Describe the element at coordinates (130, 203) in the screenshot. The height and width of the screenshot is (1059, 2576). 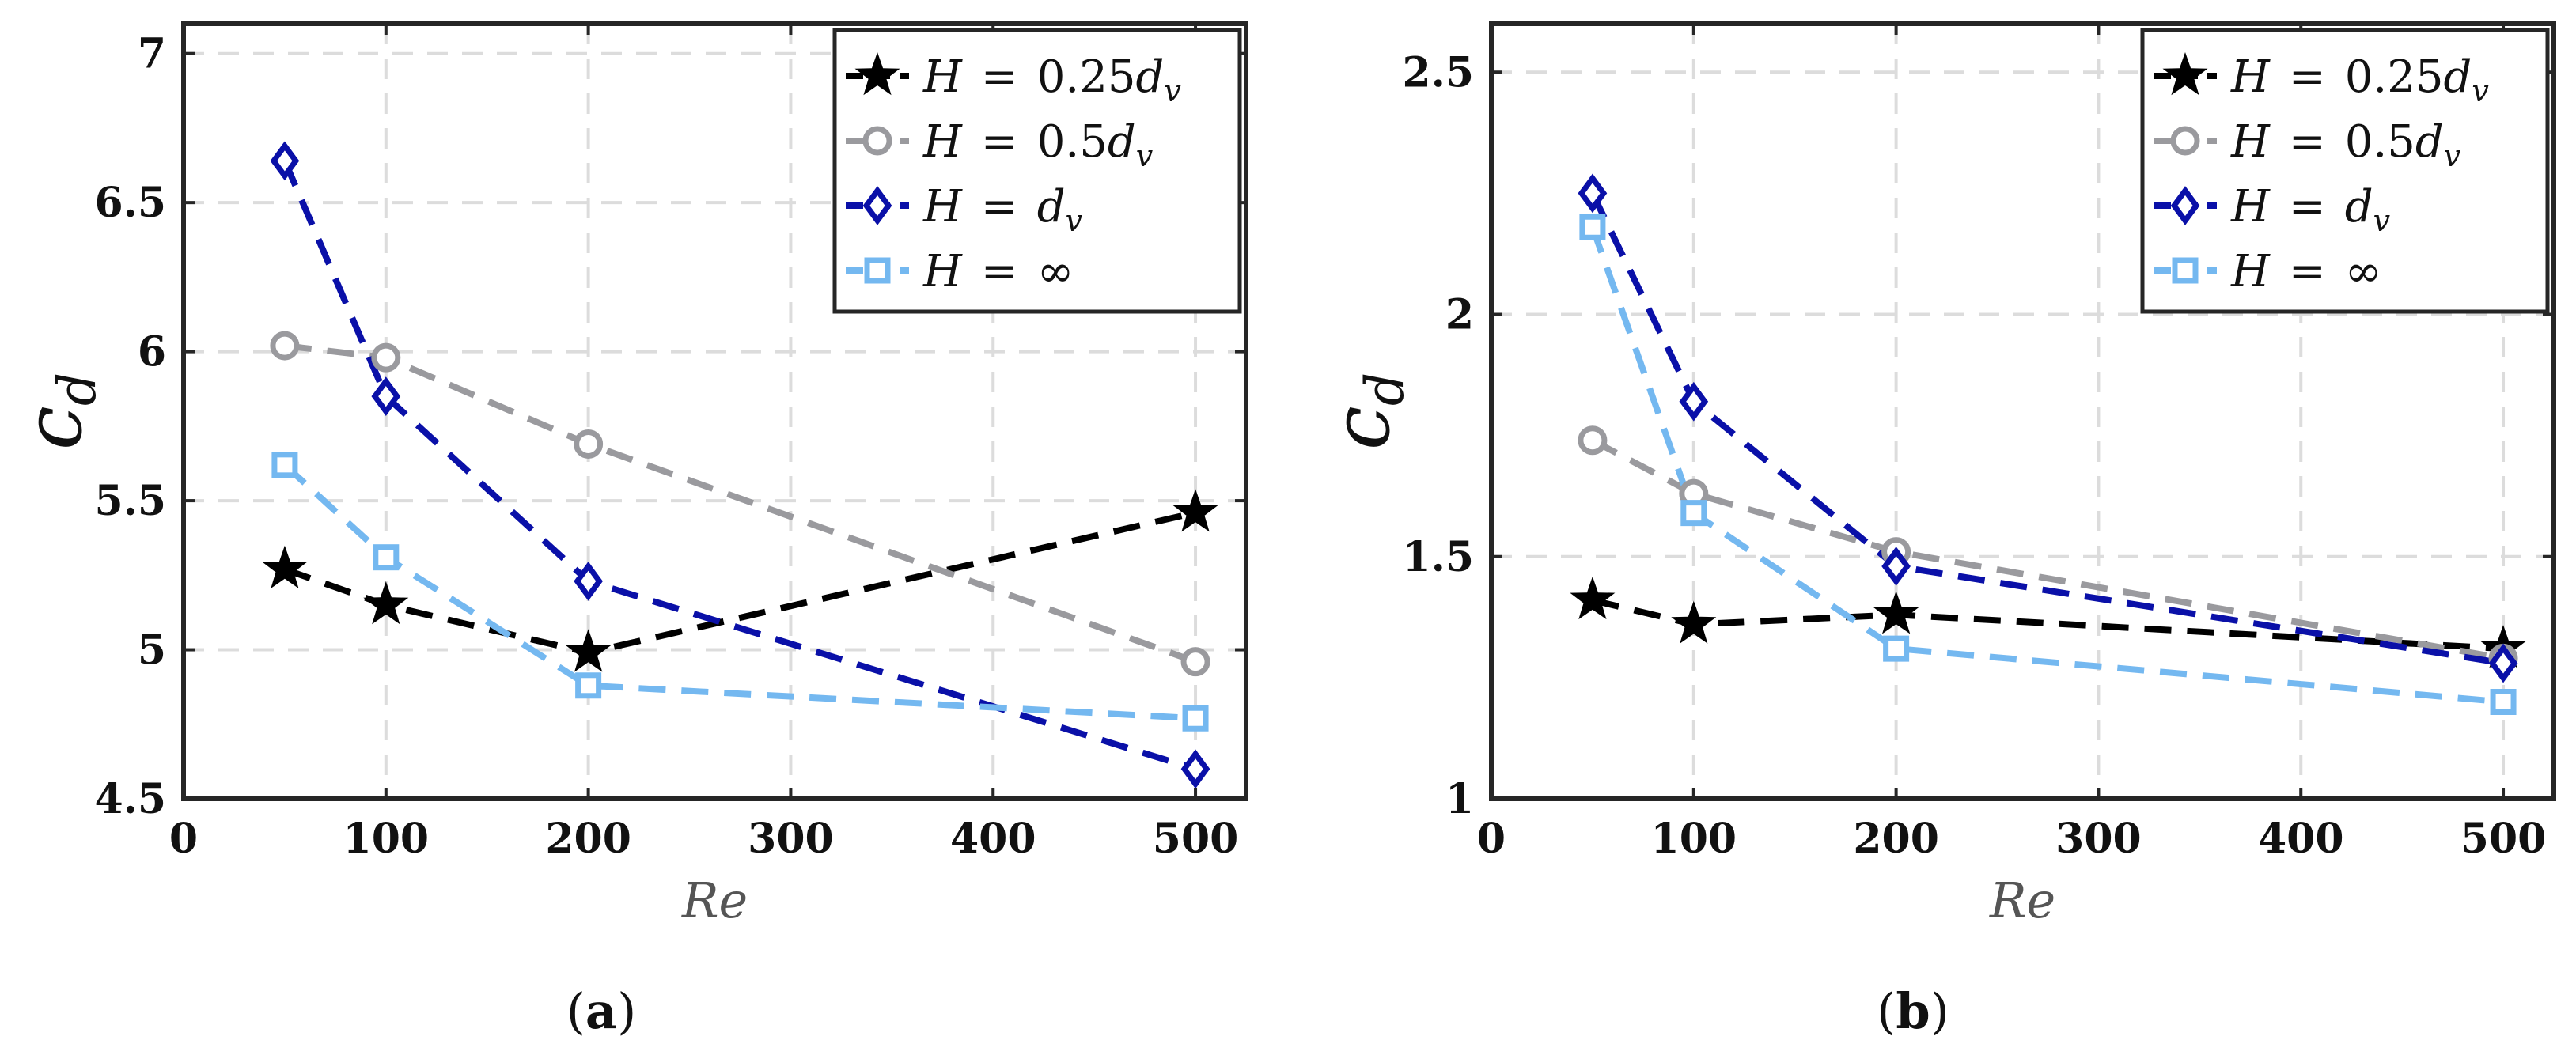
I see `y-tick-label: 6.5` at that location.